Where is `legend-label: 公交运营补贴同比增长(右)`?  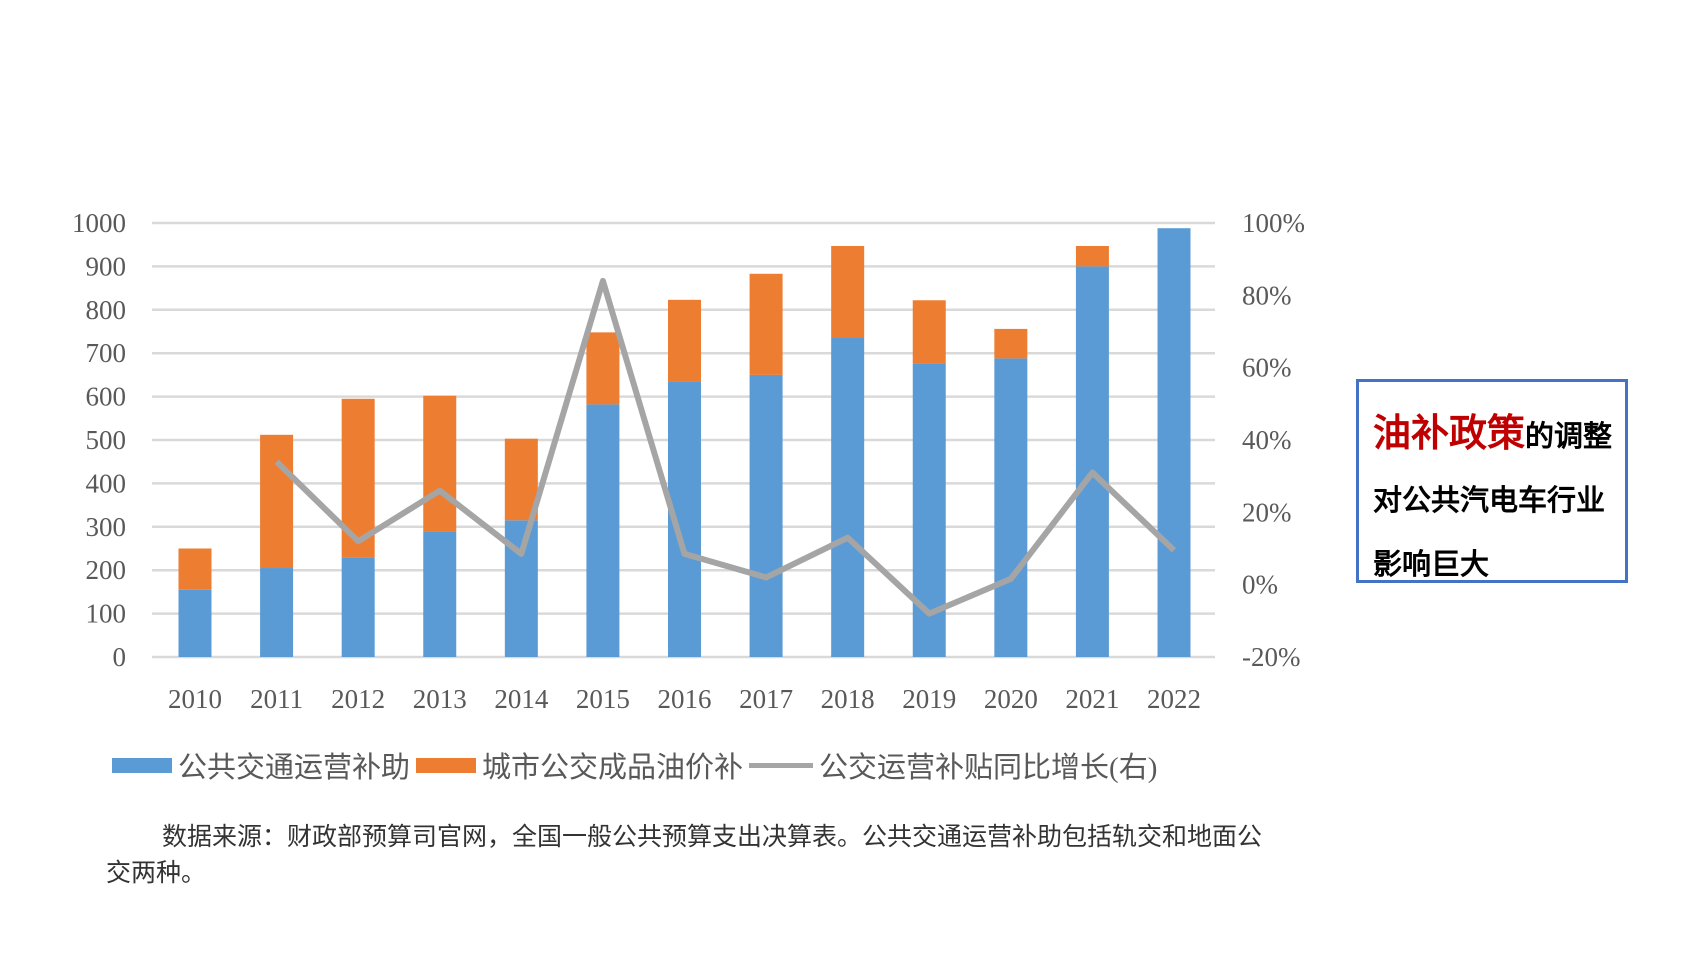
legend-label: 公交运营补贴同比增长(右) is located at coordinates (988, 768).